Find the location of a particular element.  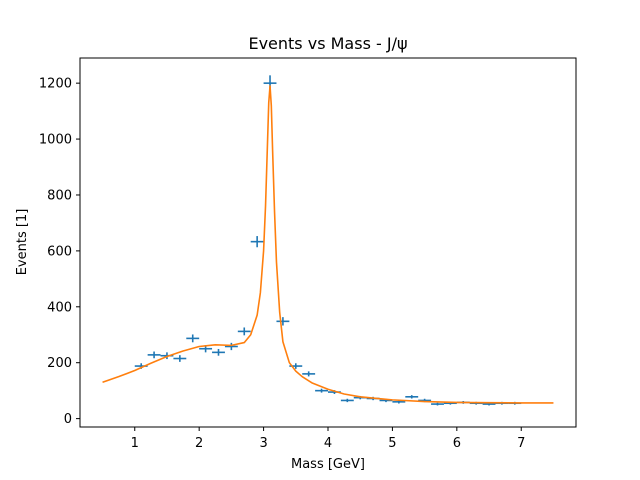

x-tick-label: 4 is located at coordinates (328, 443).